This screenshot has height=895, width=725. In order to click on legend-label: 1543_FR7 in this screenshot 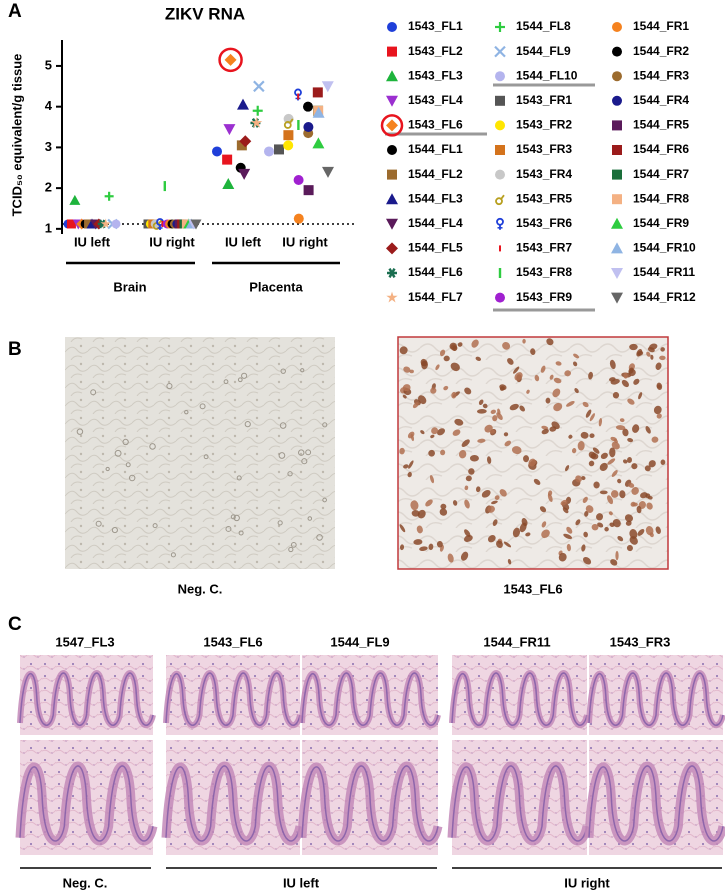, I will do `click(544, 248)`.